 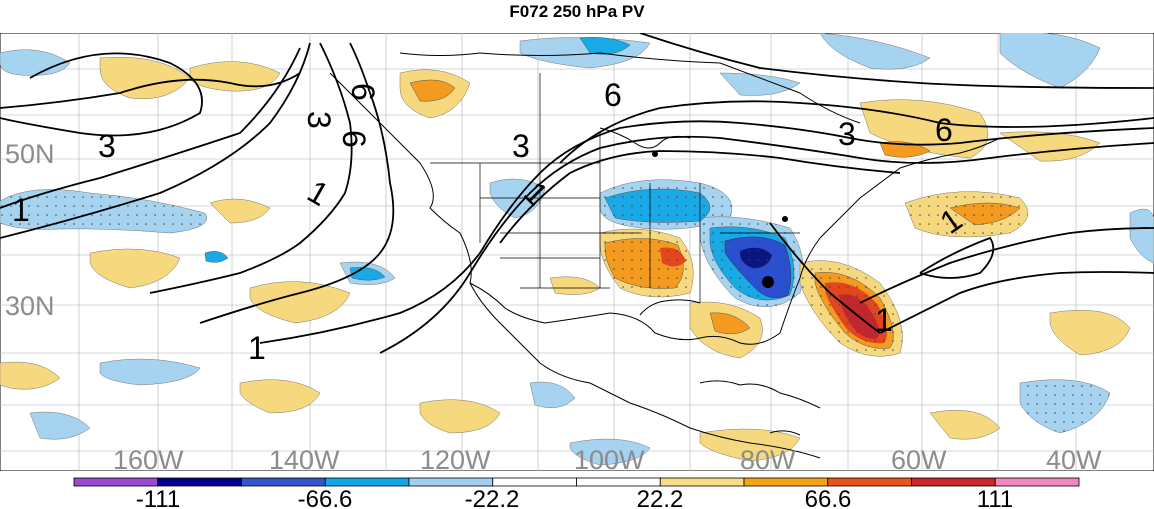 I want to click on colorbar-tick: -66.6, so click(x=325, y=497).